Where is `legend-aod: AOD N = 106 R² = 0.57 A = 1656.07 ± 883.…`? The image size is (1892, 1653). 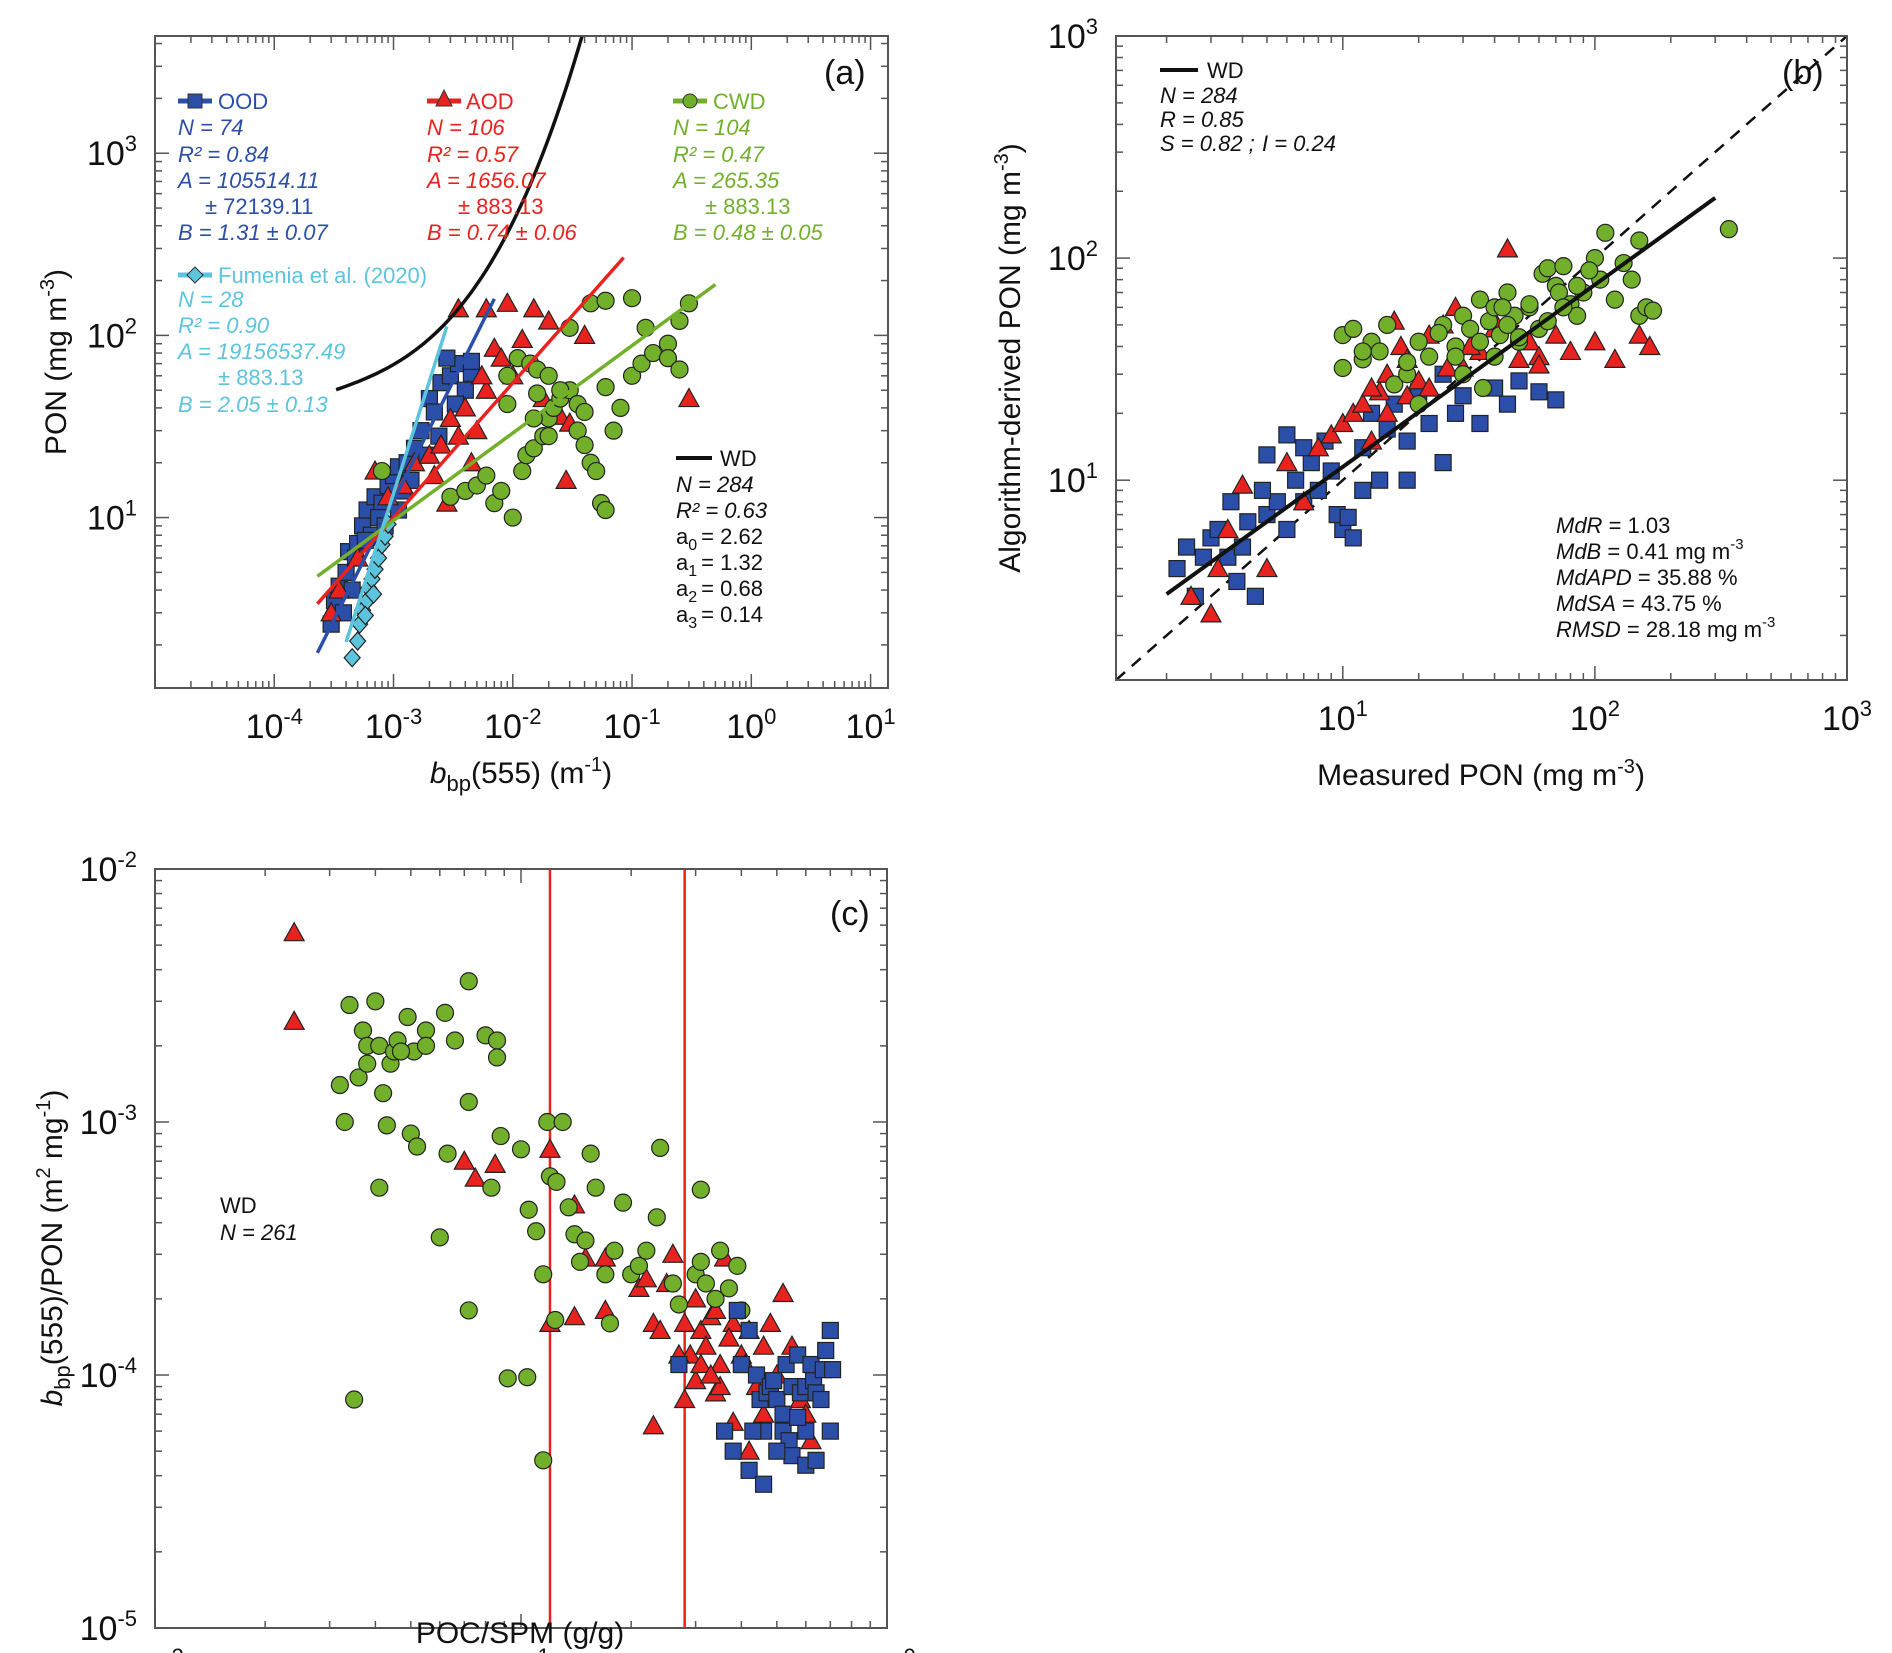 legend-aod: AOD N = 106 R² = 0.57 A = 1656.07 ± 883.… is located at coordinates (501, 166).